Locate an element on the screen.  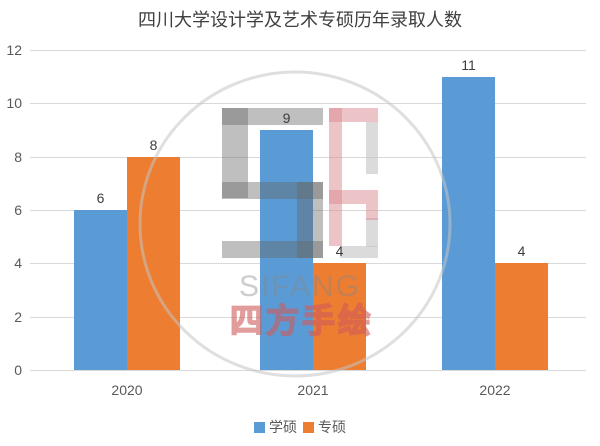
legend-item: 专硕 is located at coordinates (324, 427).